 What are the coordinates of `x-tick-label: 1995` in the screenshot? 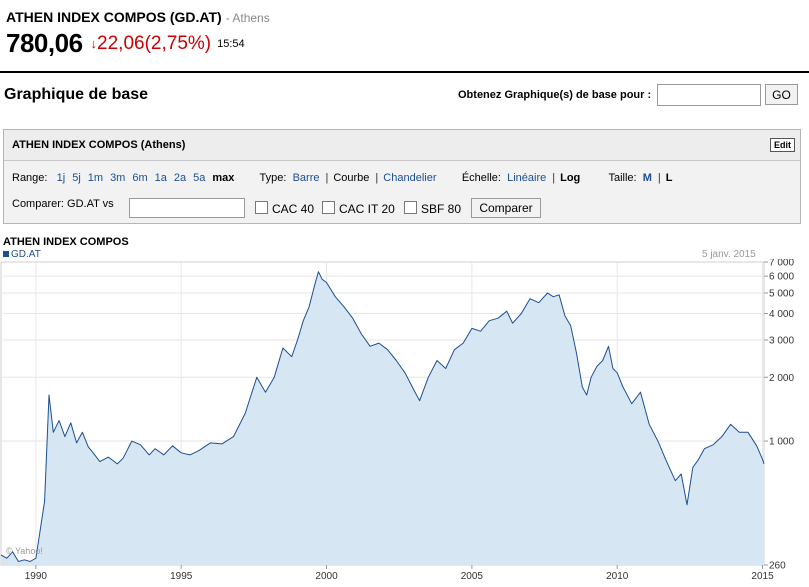 It's located at (181, 576).